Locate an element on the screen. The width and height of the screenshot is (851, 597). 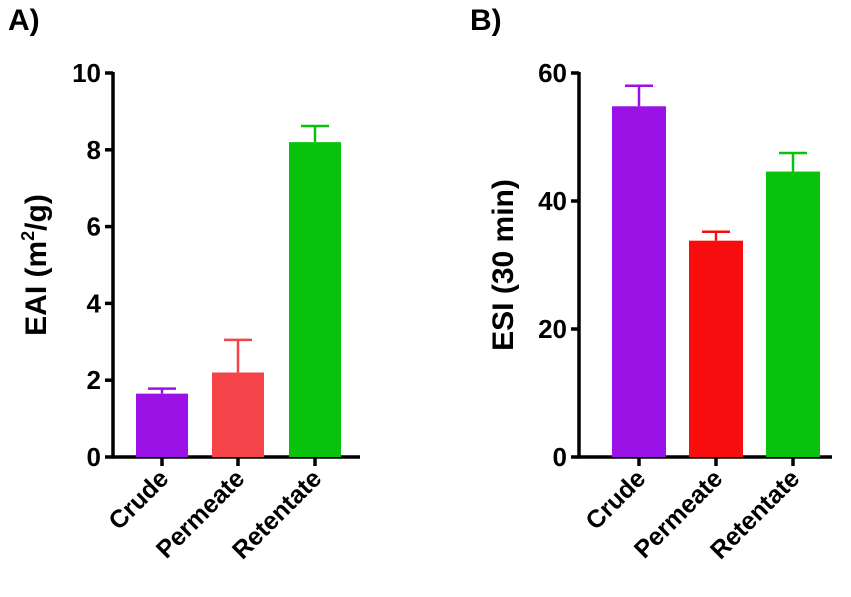
panel-b-y-tick-label: 60 is located at coordinates (552, 73).